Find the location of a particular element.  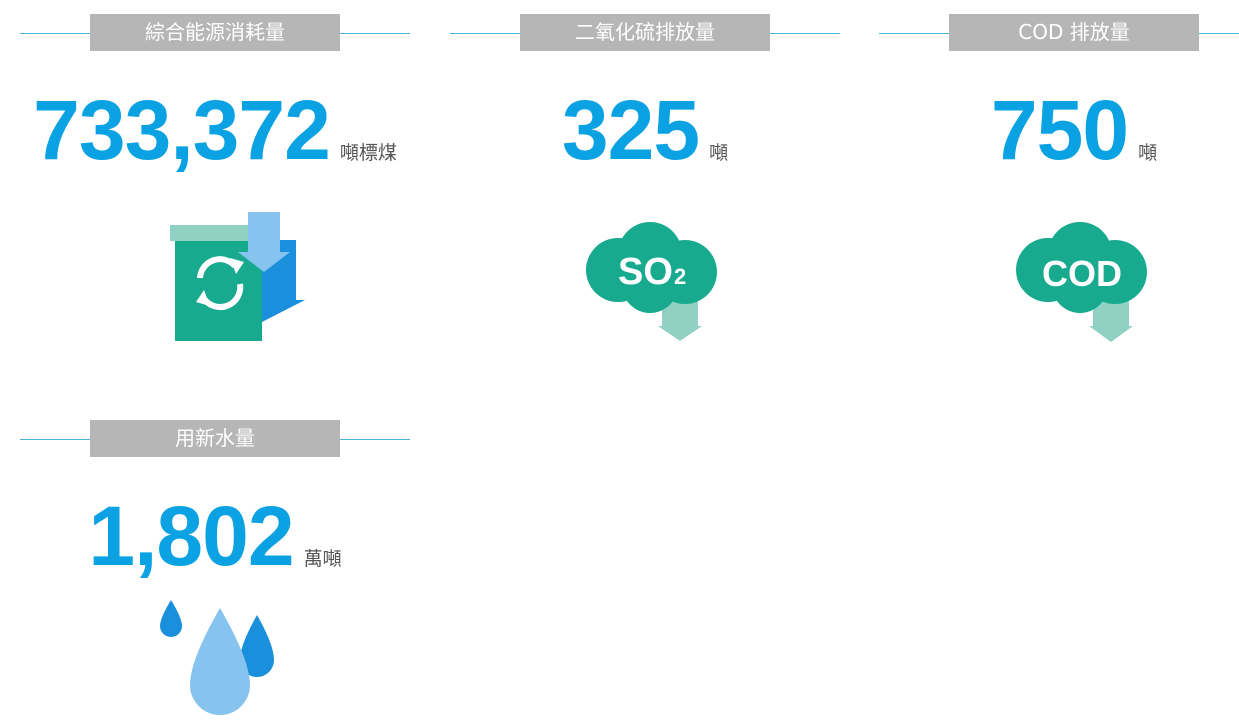

energy-block: 綜合能源消耗量 733,372 噸標煤 is located at coordinates (215, 164).